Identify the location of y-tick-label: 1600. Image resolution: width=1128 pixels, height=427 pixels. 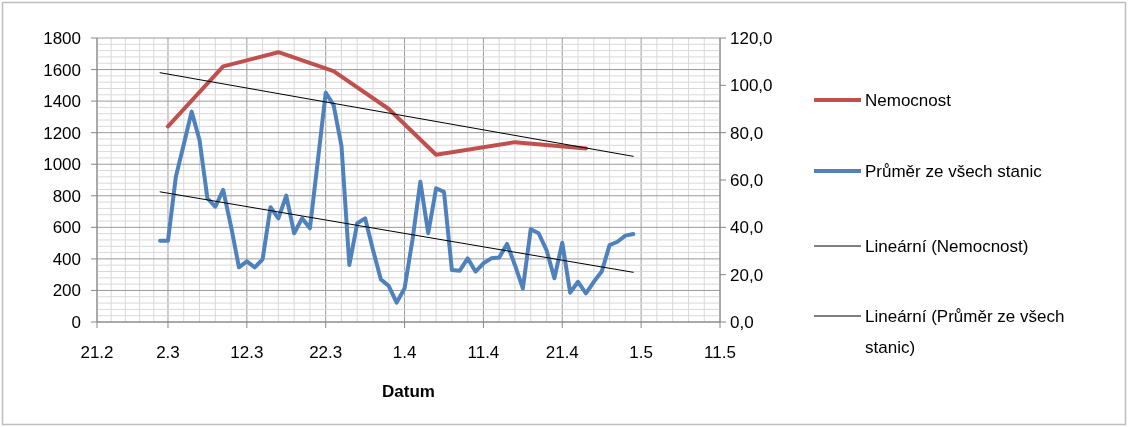
(62, 70).